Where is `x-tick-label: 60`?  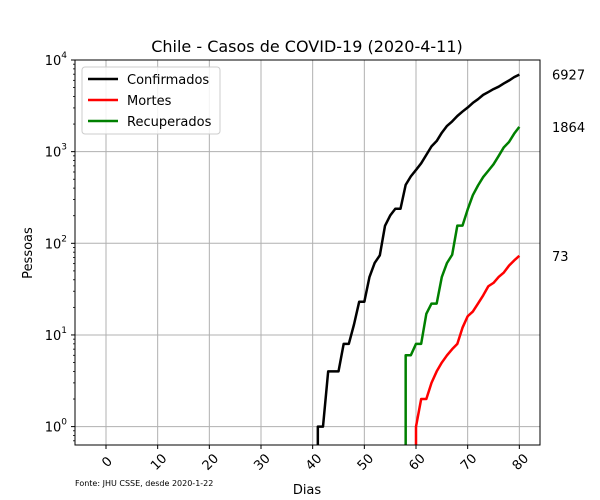
x-tick-label: 60 is located at coordinates (417, 462).